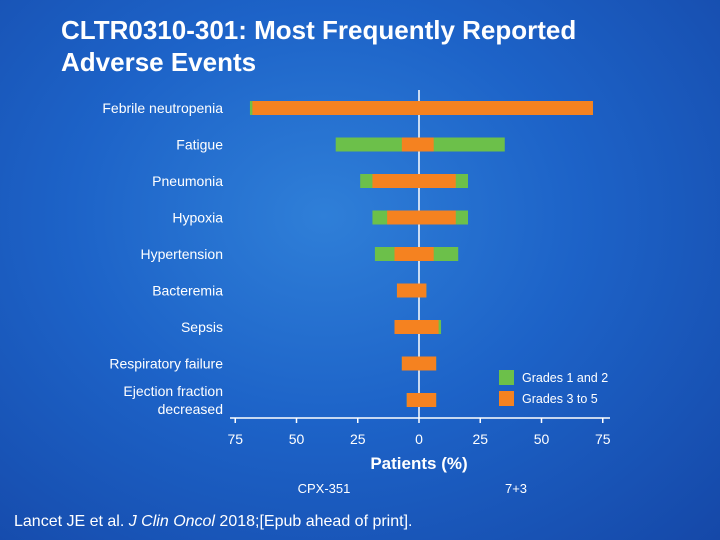 The image size is (720, 540). What do you see at coordinates (565, 378) in the screenshot?
I see `legend-label-grades-1-2: Grades 1 and 2` at bounding box center [565, 378].